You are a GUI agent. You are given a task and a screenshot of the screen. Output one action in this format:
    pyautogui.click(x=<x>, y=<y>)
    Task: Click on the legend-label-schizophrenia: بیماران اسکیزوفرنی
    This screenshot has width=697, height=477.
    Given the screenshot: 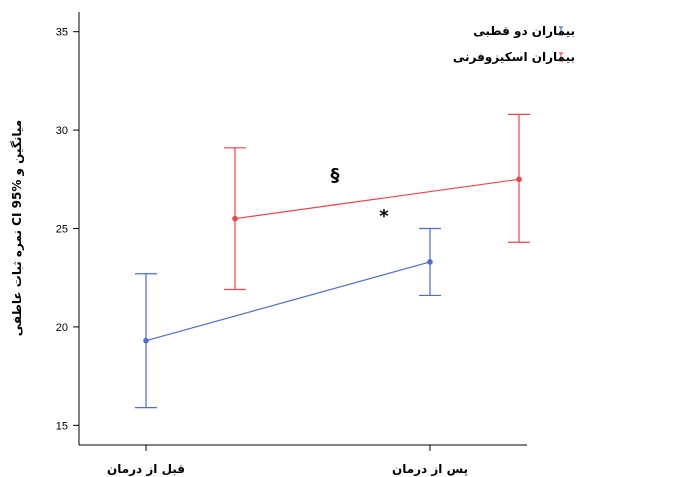 What is the action you would take?
    pyautogui.click(x=514, y=57)
    